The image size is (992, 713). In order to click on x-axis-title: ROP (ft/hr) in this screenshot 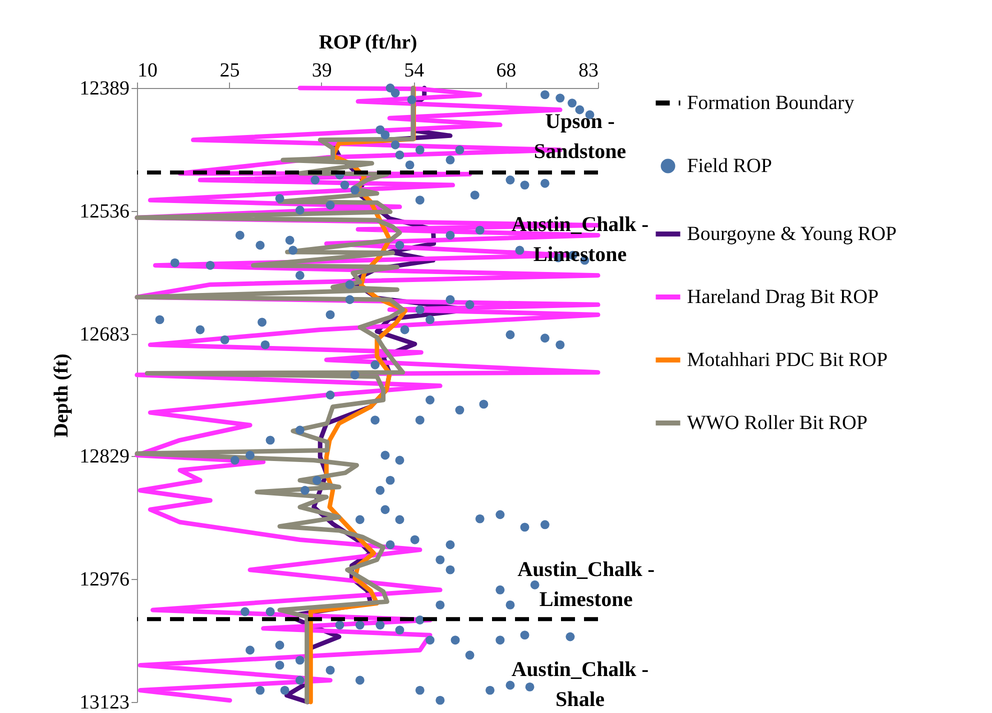, I will do `click(368, 43)`.